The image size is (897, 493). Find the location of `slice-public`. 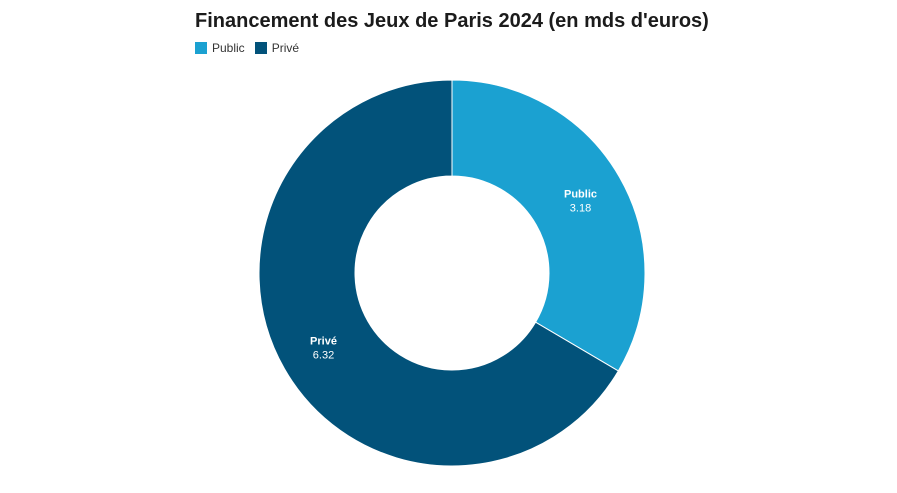

slice-public is located at coordinates (548, 225).